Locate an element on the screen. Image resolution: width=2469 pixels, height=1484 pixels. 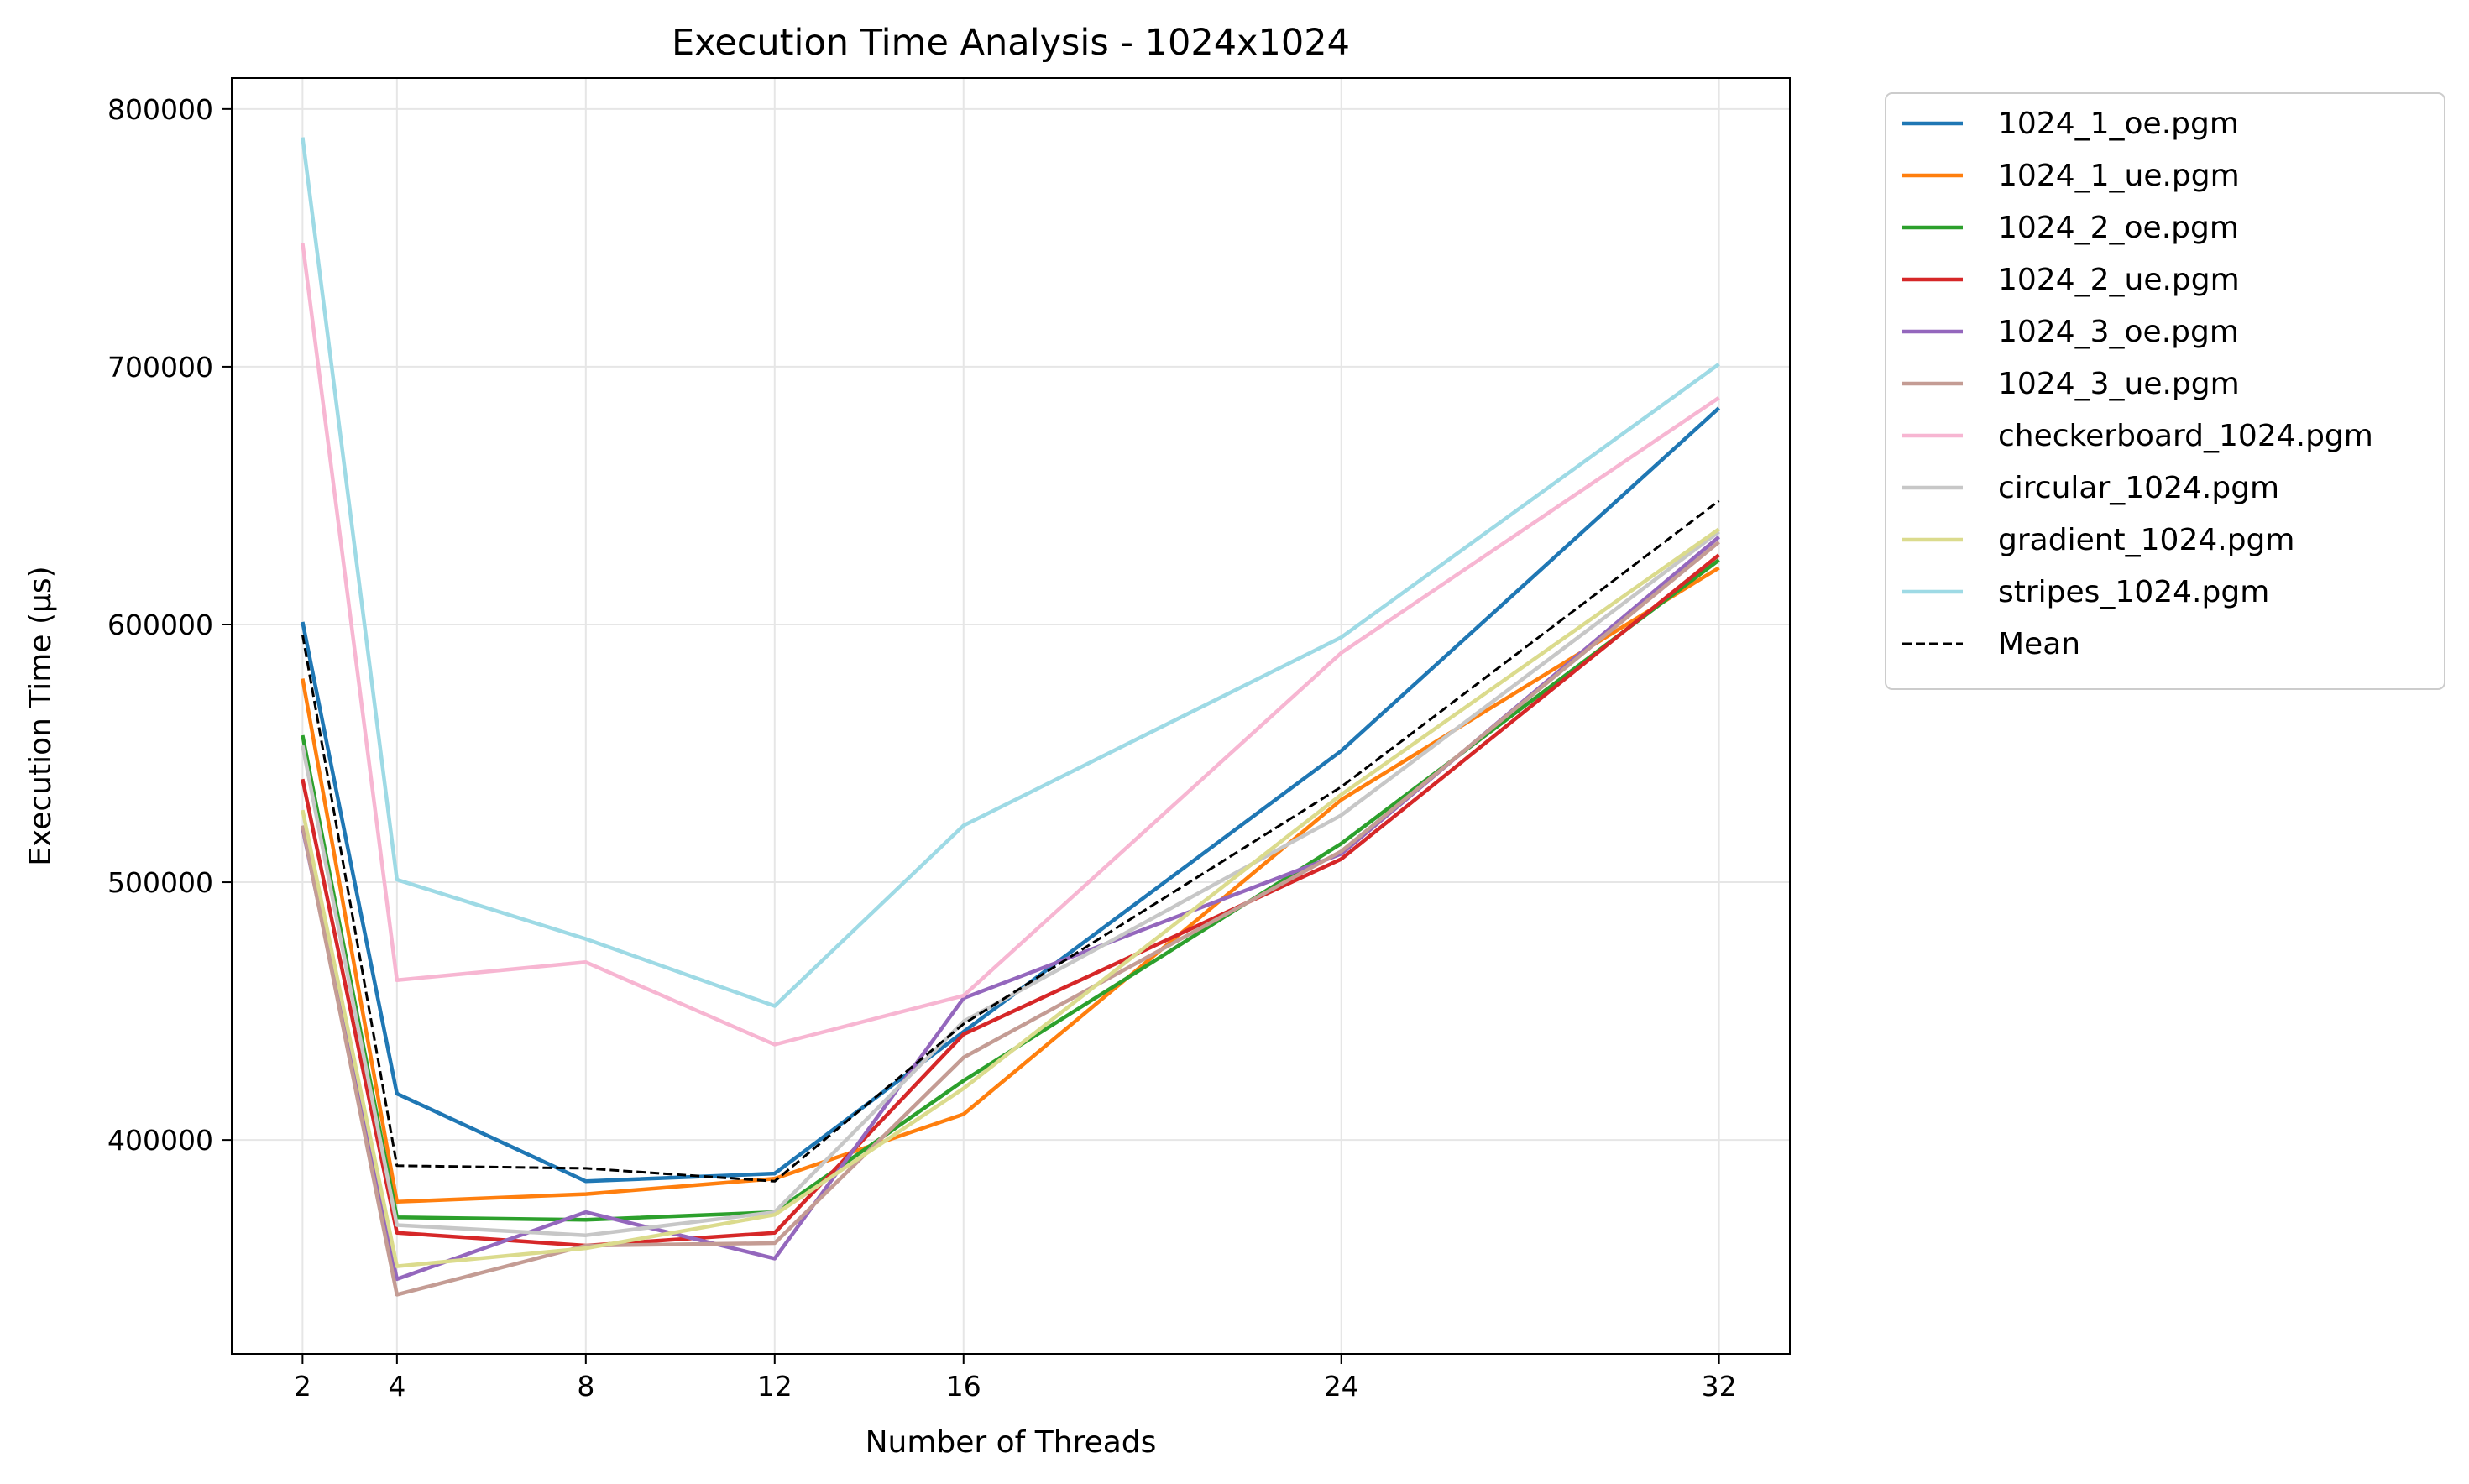
x-tick-label: 12 is located at coordinates (775, 1386).